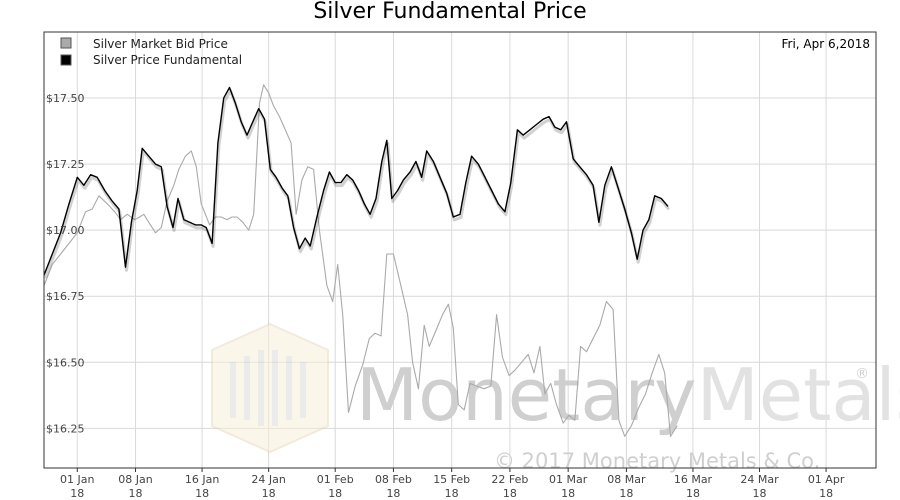  I want to click on x-tick-label: 08 Mar, so click(626, 479).